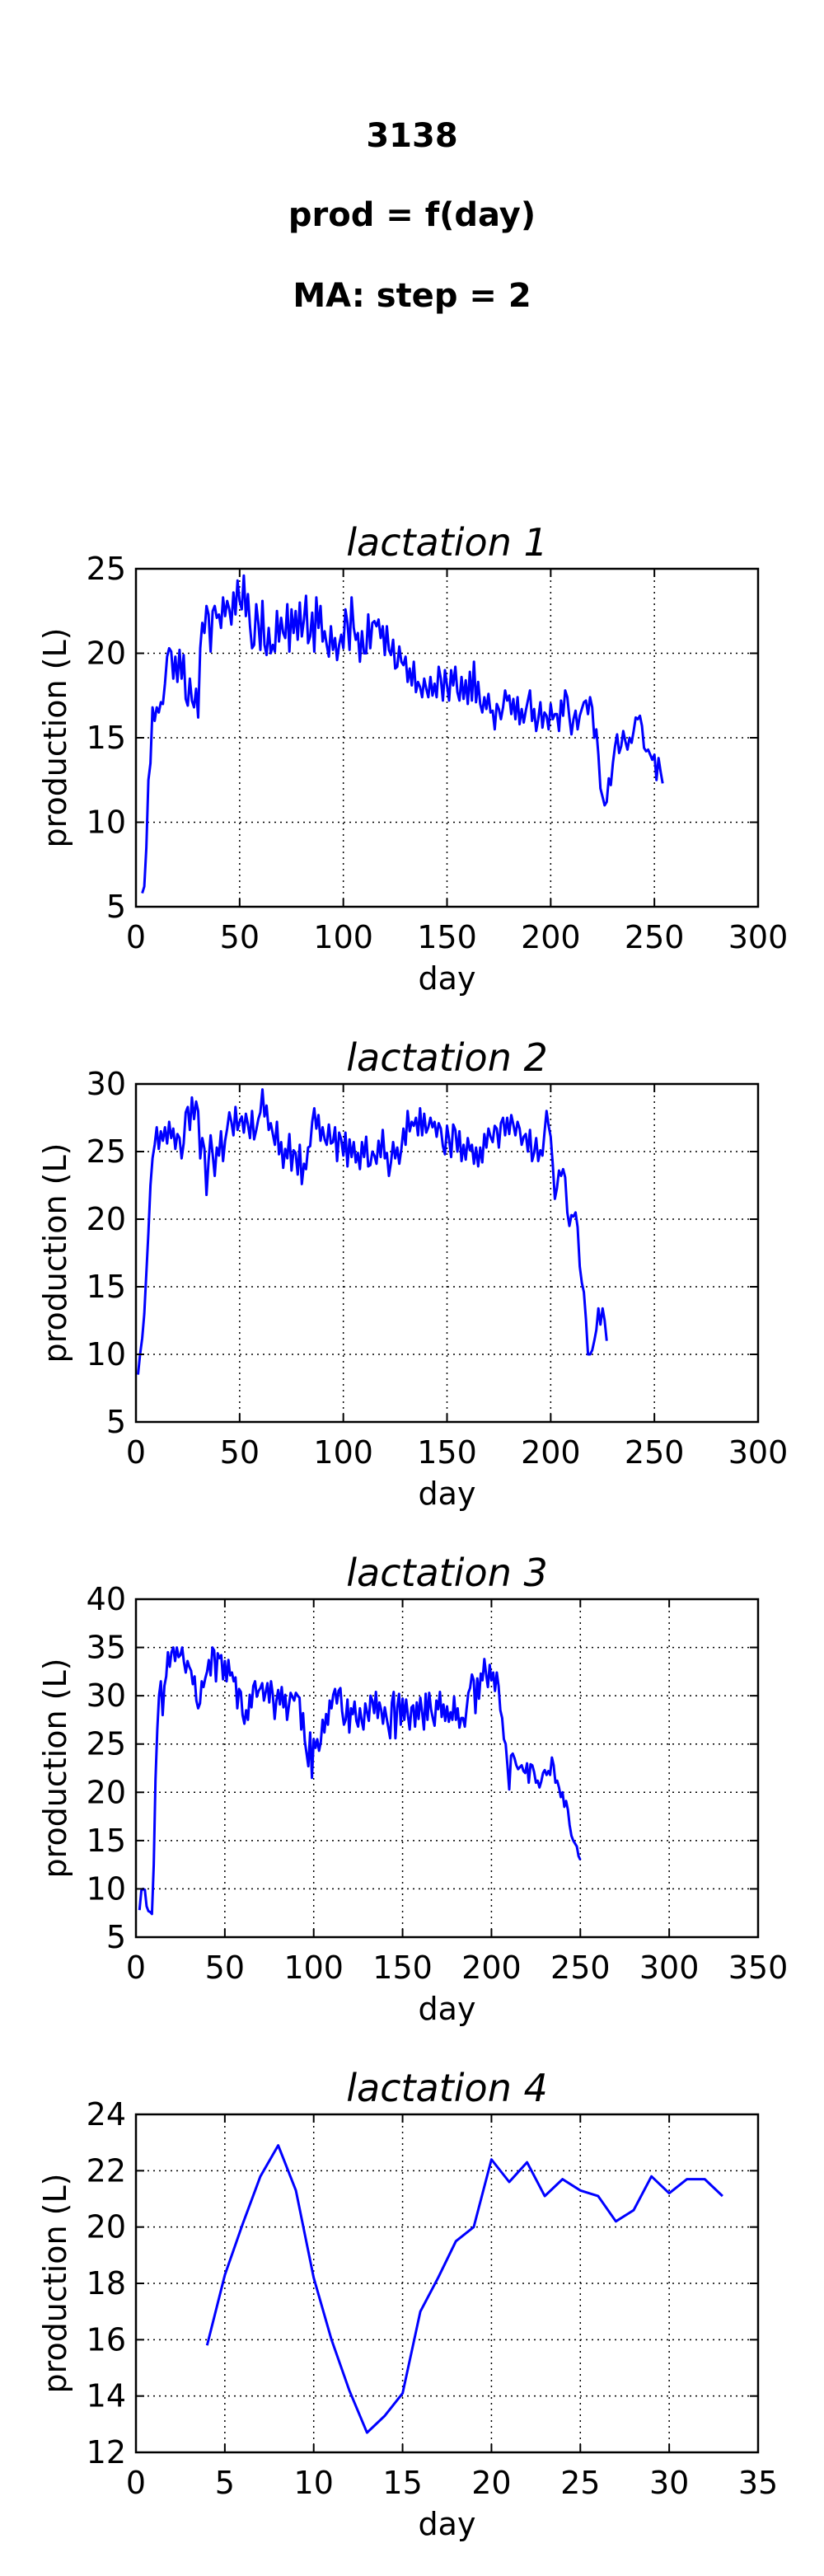 The image size is (824, 2576). Describe the element at coordinates (106, 2339) in the screenshot. I see `y-tick-label: 16` at that location.